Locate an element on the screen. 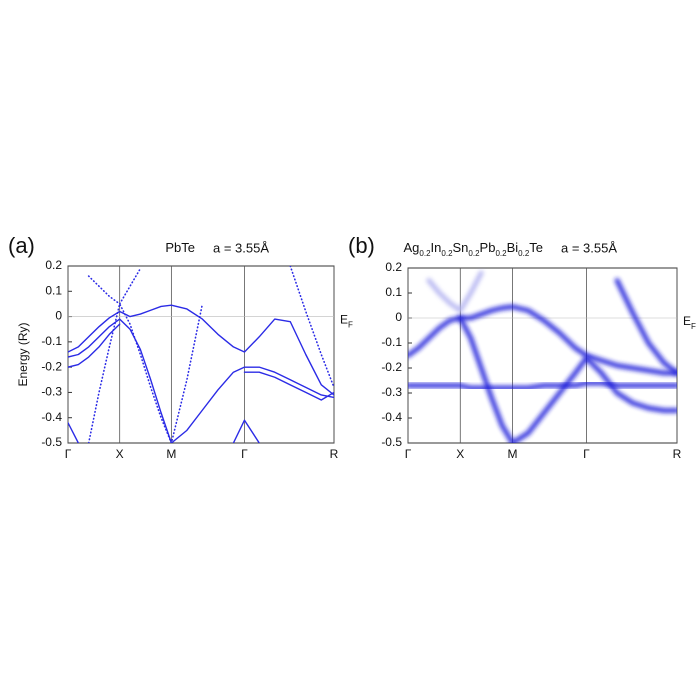 This screenshot has height=700, width=700. title-part: In is located at coordinates (436, 247).